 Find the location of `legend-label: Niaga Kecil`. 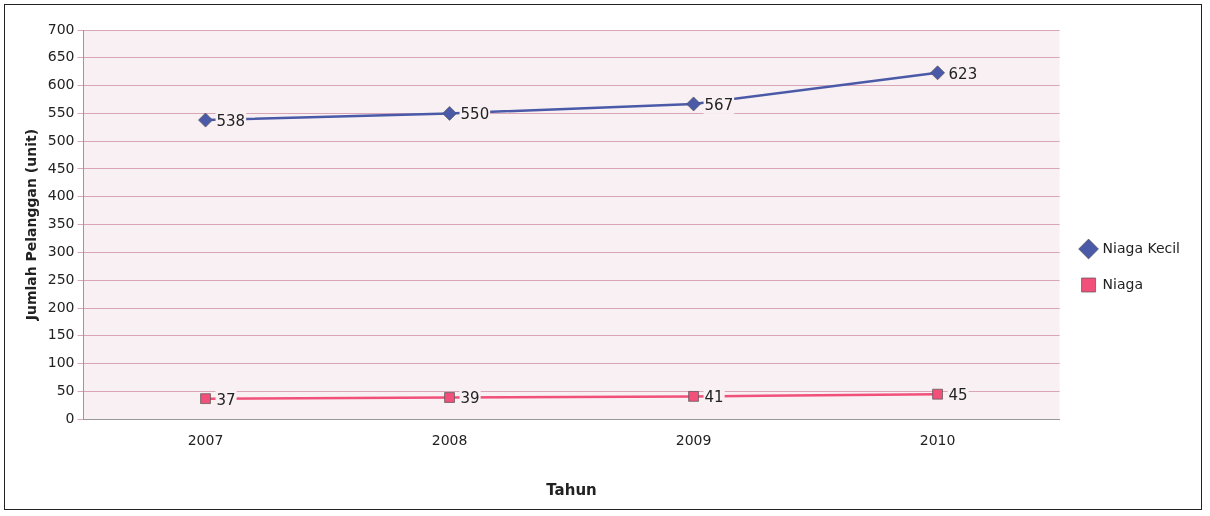

legend-label: Niaga Kecil is located at coordinates (1141, 247).